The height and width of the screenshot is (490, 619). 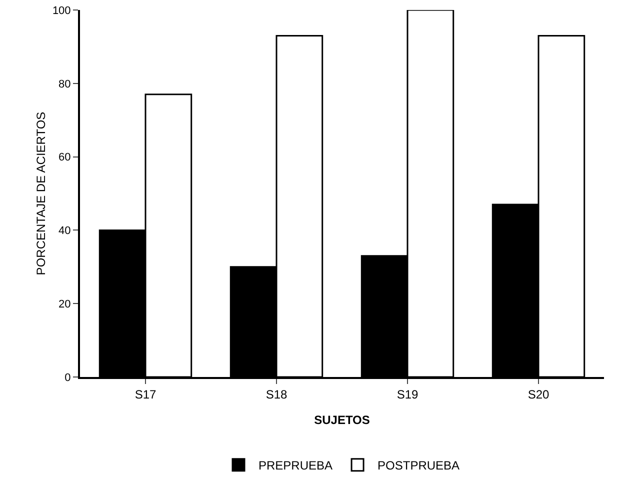 What do you see at coordinates (64, 84) in the screenshot?
I see `y-tick-label: 80` at bounding box center [64, 84].